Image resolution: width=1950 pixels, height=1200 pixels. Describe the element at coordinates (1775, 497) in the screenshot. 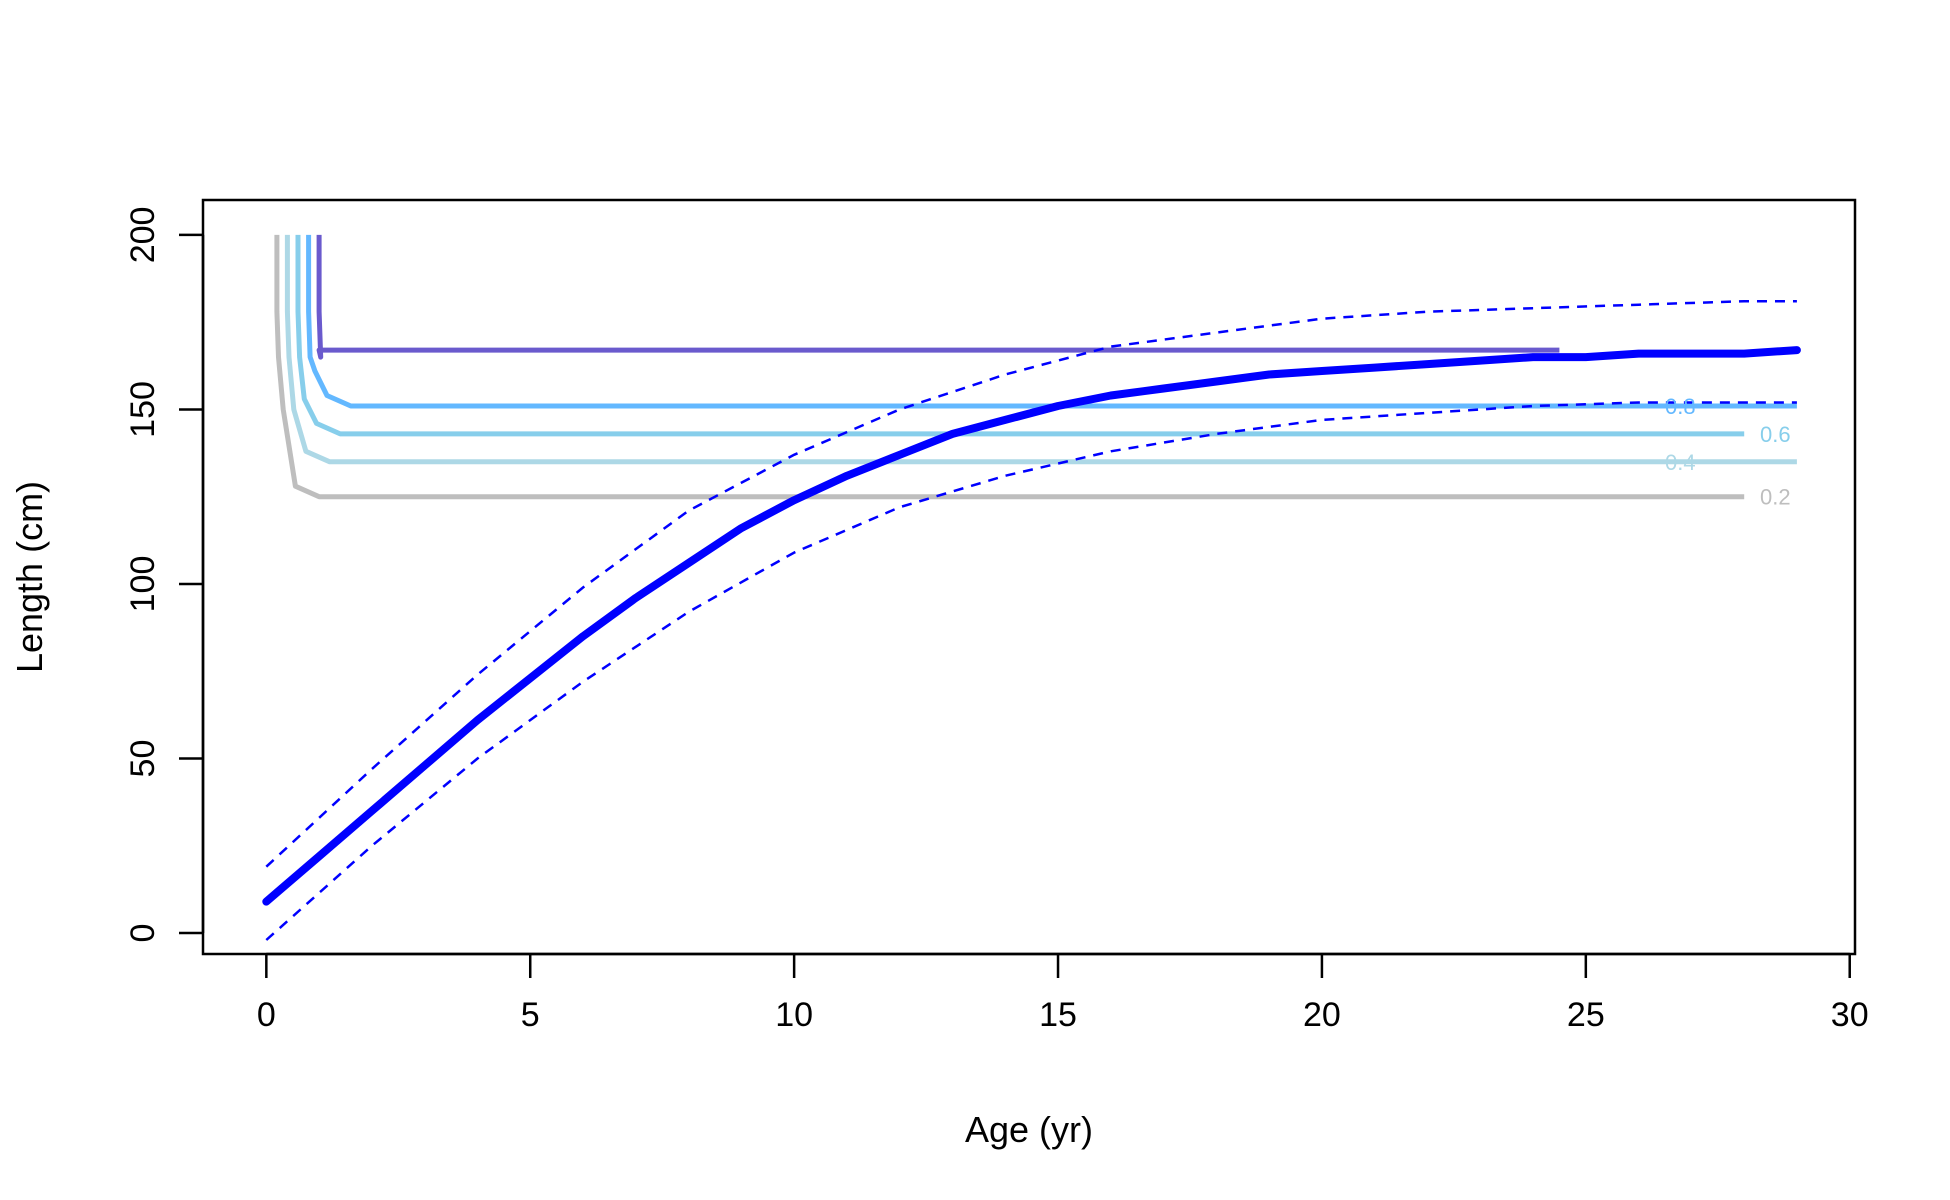

I see `contour-label: 0.2` at that location.